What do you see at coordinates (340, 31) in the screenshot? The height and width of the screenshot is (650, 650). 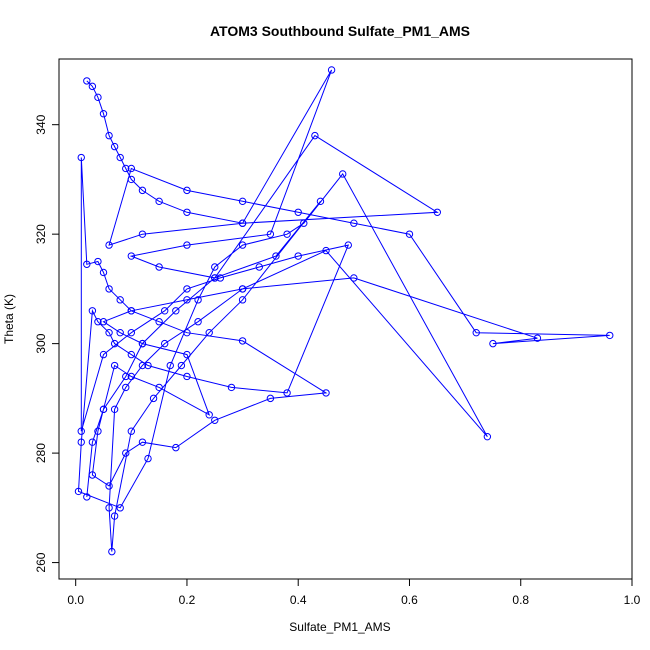 I see `chart-title: ATOM3 Southbound Sulfate_PM1_AMS` at bounding box center [340, 31].